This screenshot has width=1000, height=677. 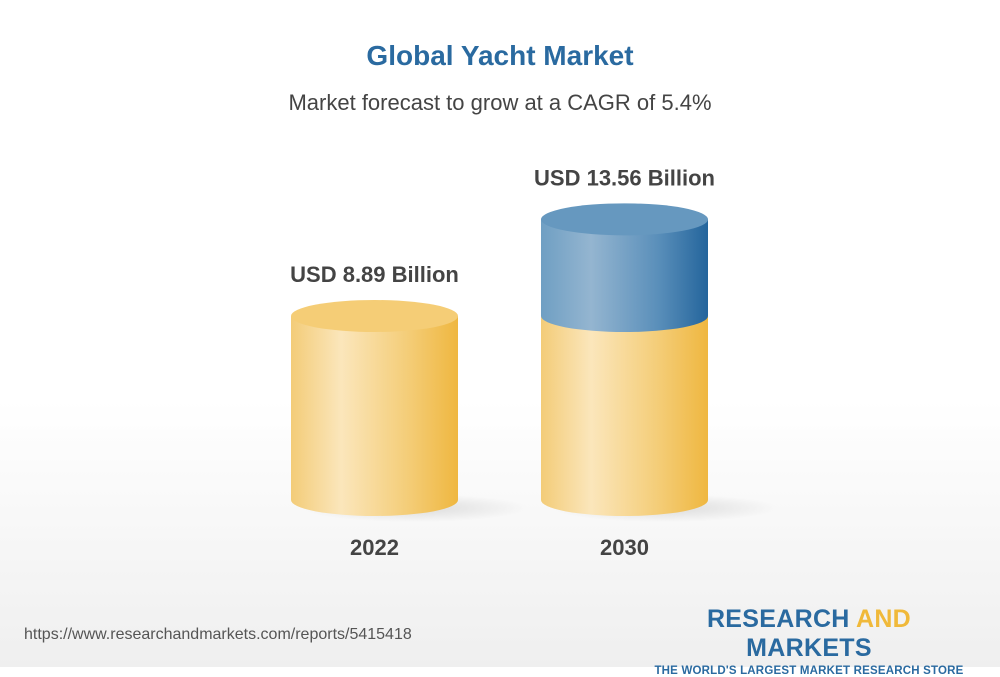 What do you see at coordinates (809, 648) in the screenshot?
I see `logo-text: MARKETS` at bounding box center [809, 648].